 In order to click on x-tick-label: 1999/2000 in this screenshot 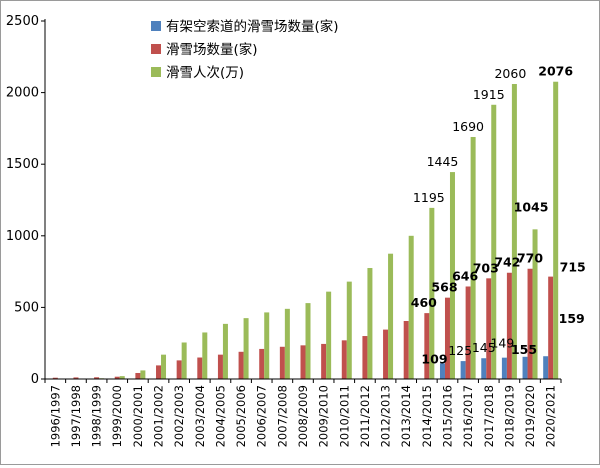, I will do `click(117, 416)`.